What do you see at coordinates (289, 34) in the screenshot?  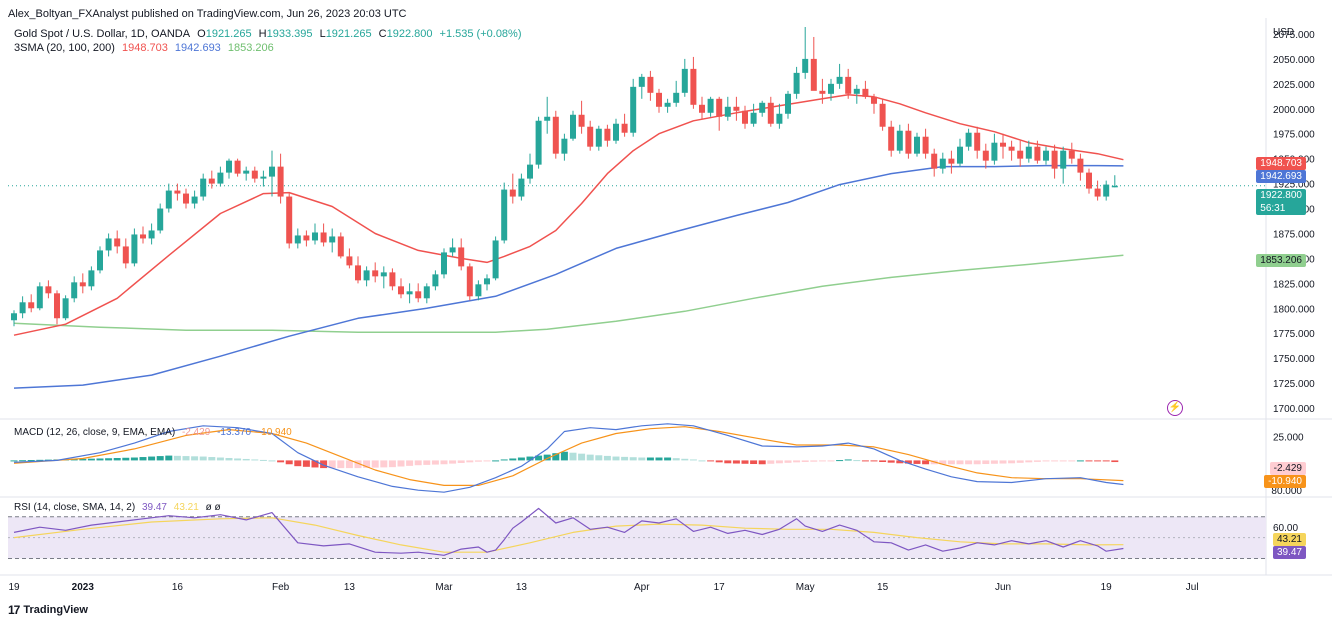 I see `high-value: 1933.395` at bounding box center [289, 34].